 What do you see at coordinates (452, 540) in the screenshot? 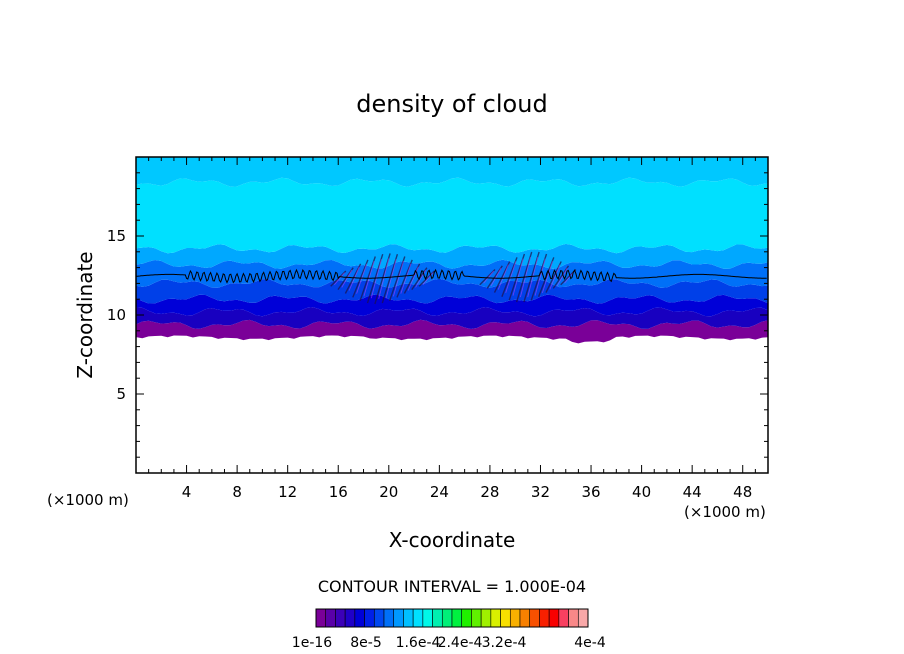
I see `x-axis-label: X-coordinate` at bounding box center [452, 540].